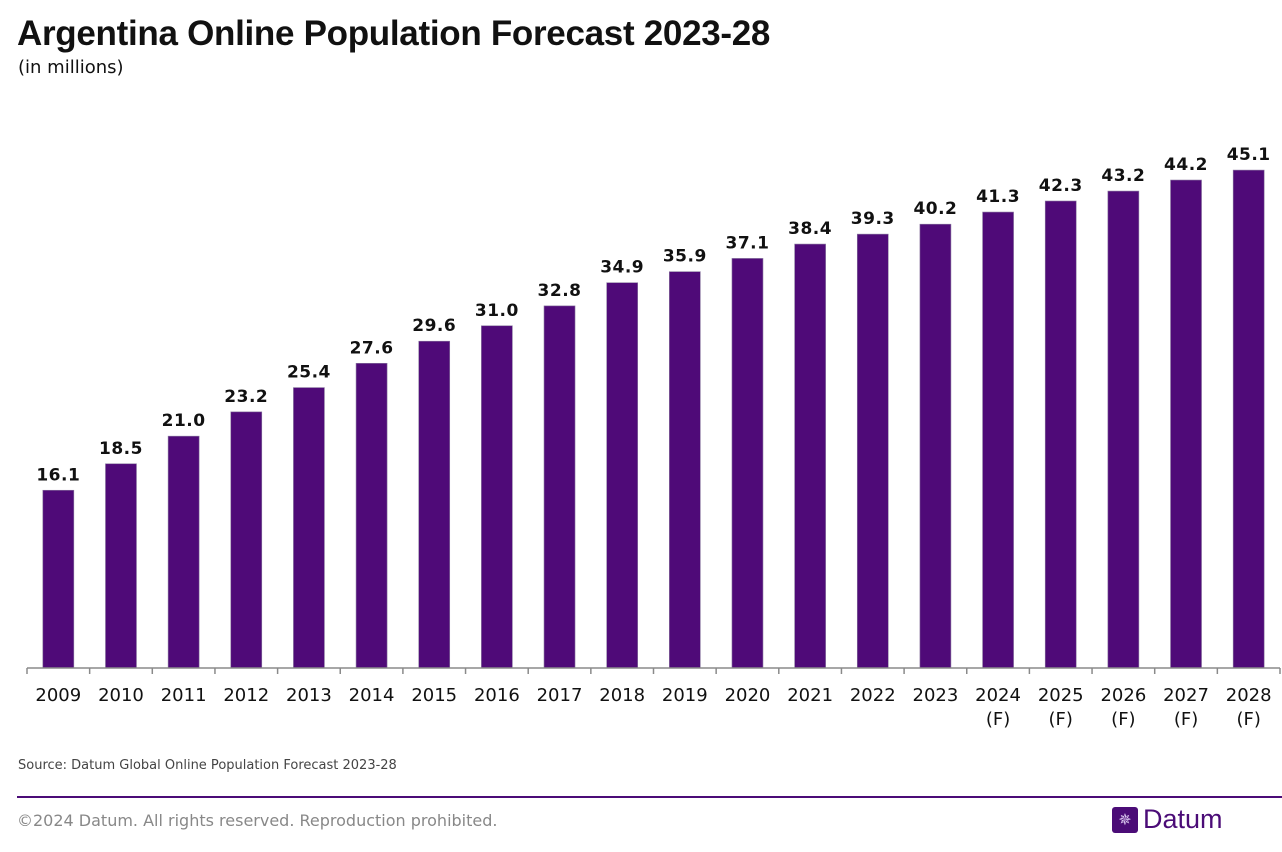 The width and height of the screenshot is (1282, 852). Describe the element at coordinates (1123, 176) in the screenshot. I see `data-label: 43.2` at that location.